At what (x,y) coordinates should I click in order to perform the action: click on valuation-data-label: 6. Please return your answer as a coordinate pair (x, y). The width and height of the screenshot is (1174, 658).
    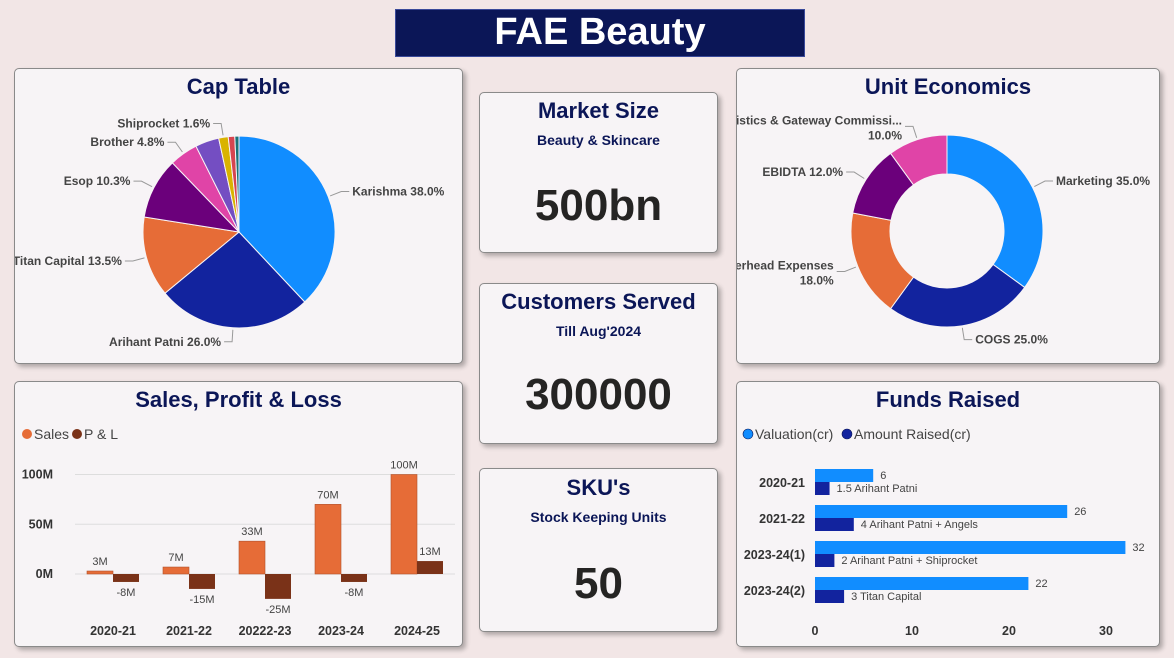
    Looking at the image, I should click on (883, 476).